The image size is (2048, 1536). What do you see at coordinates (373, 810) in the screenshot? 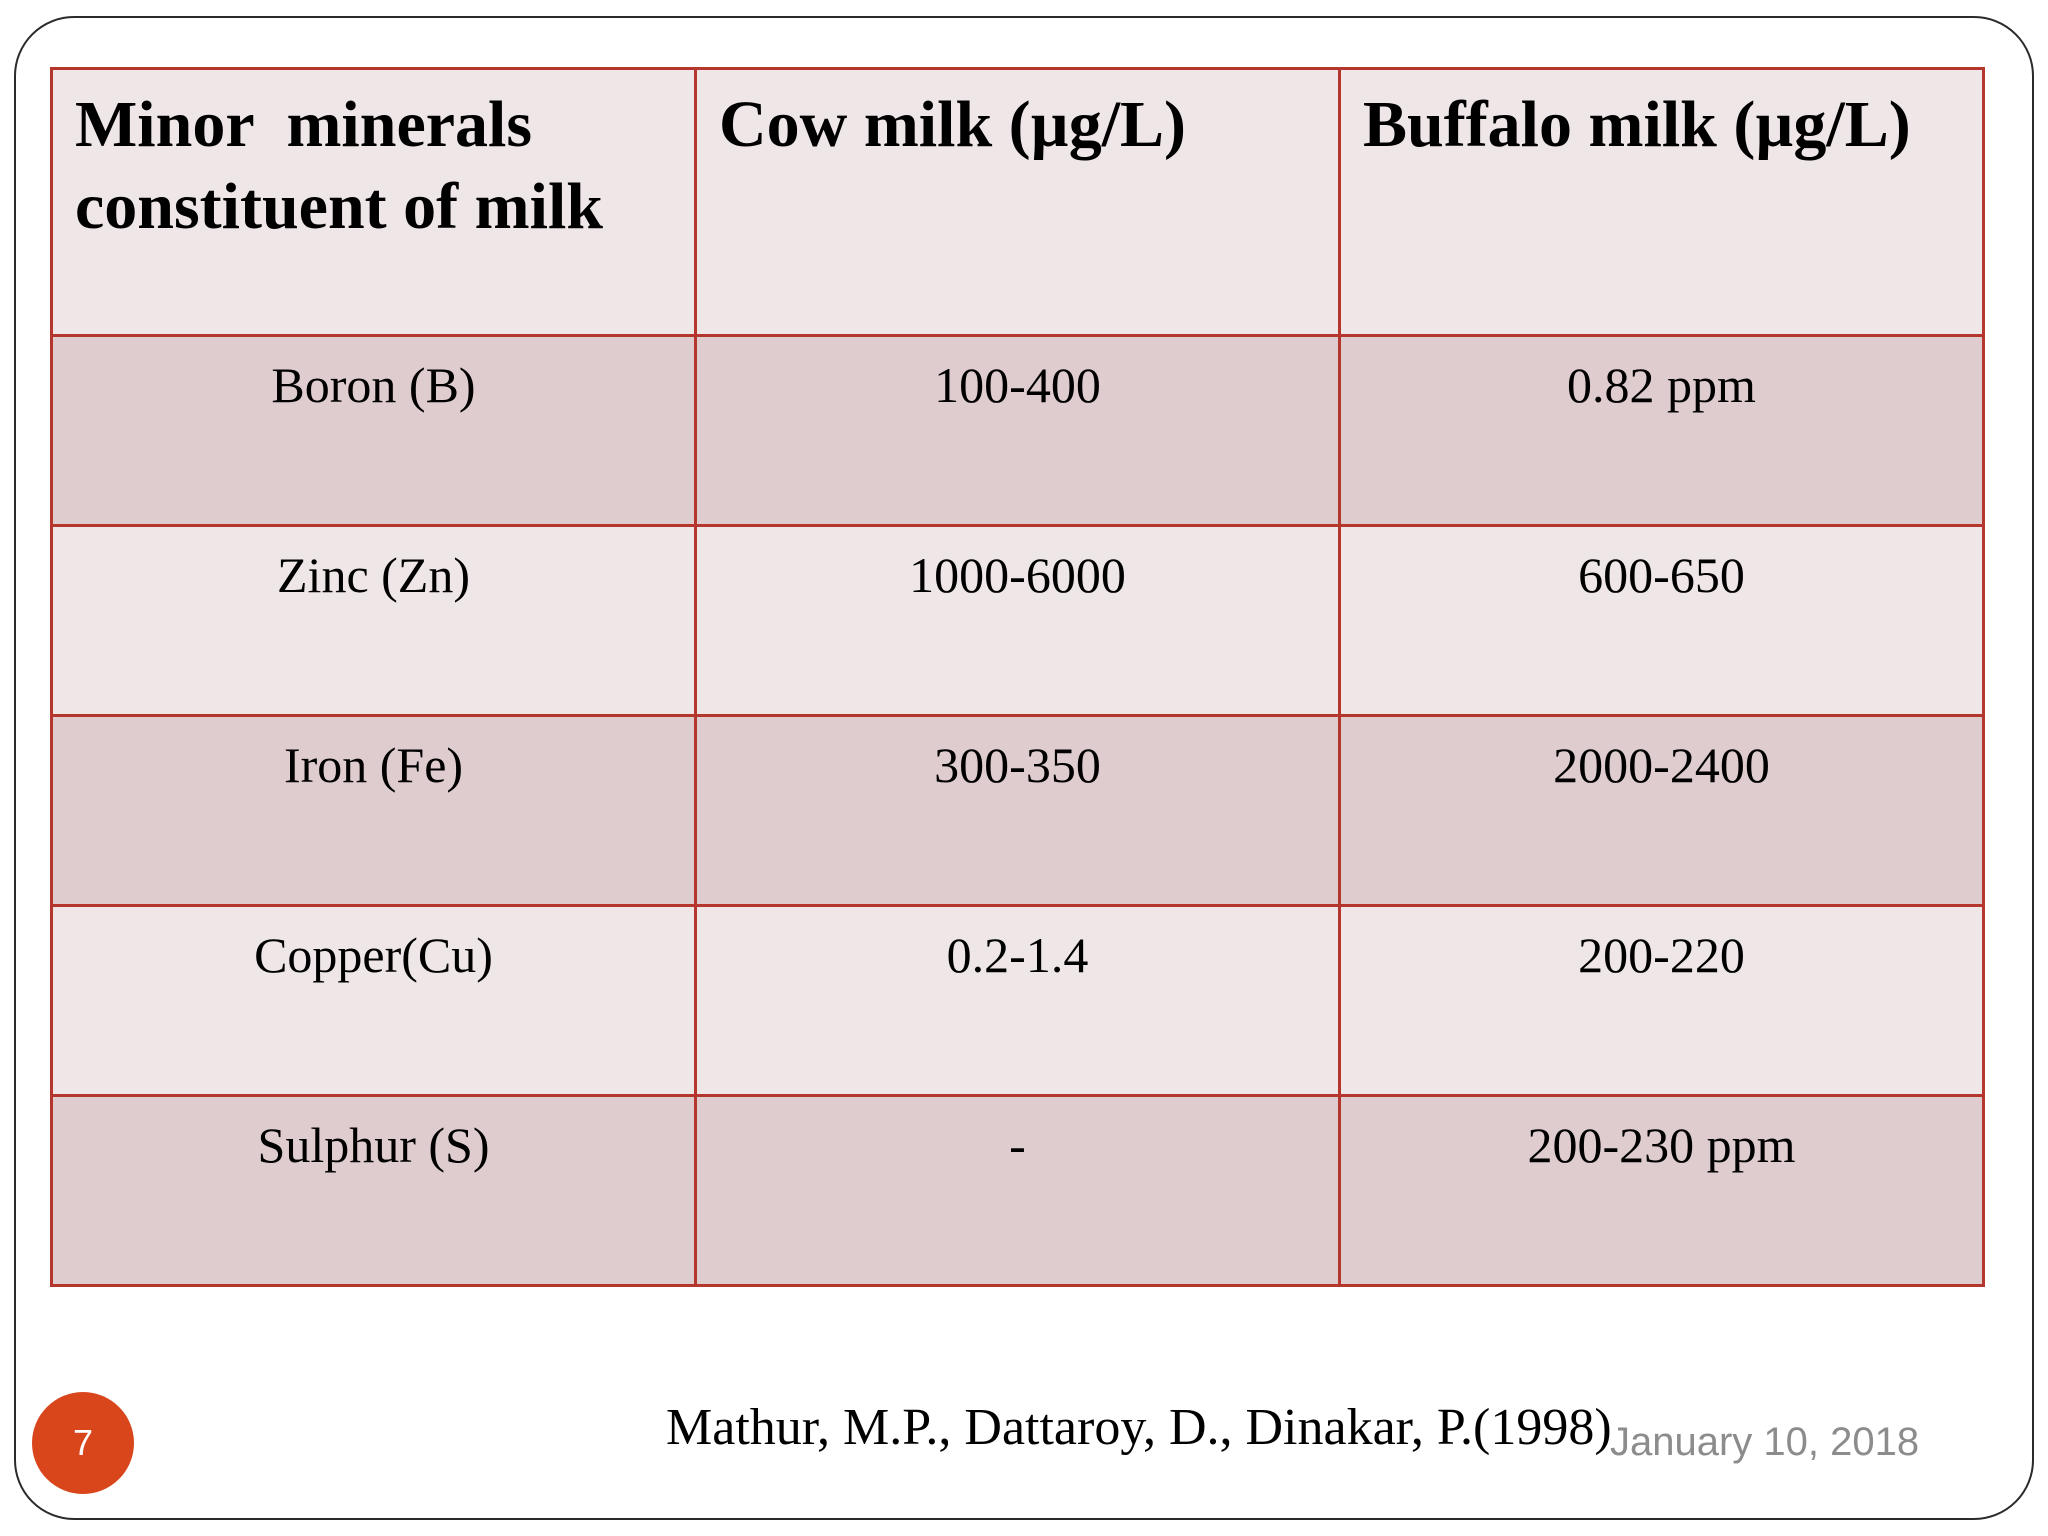
I see `mineral-name-cell: Iron (Fe)` at bounding box center [373, 810].